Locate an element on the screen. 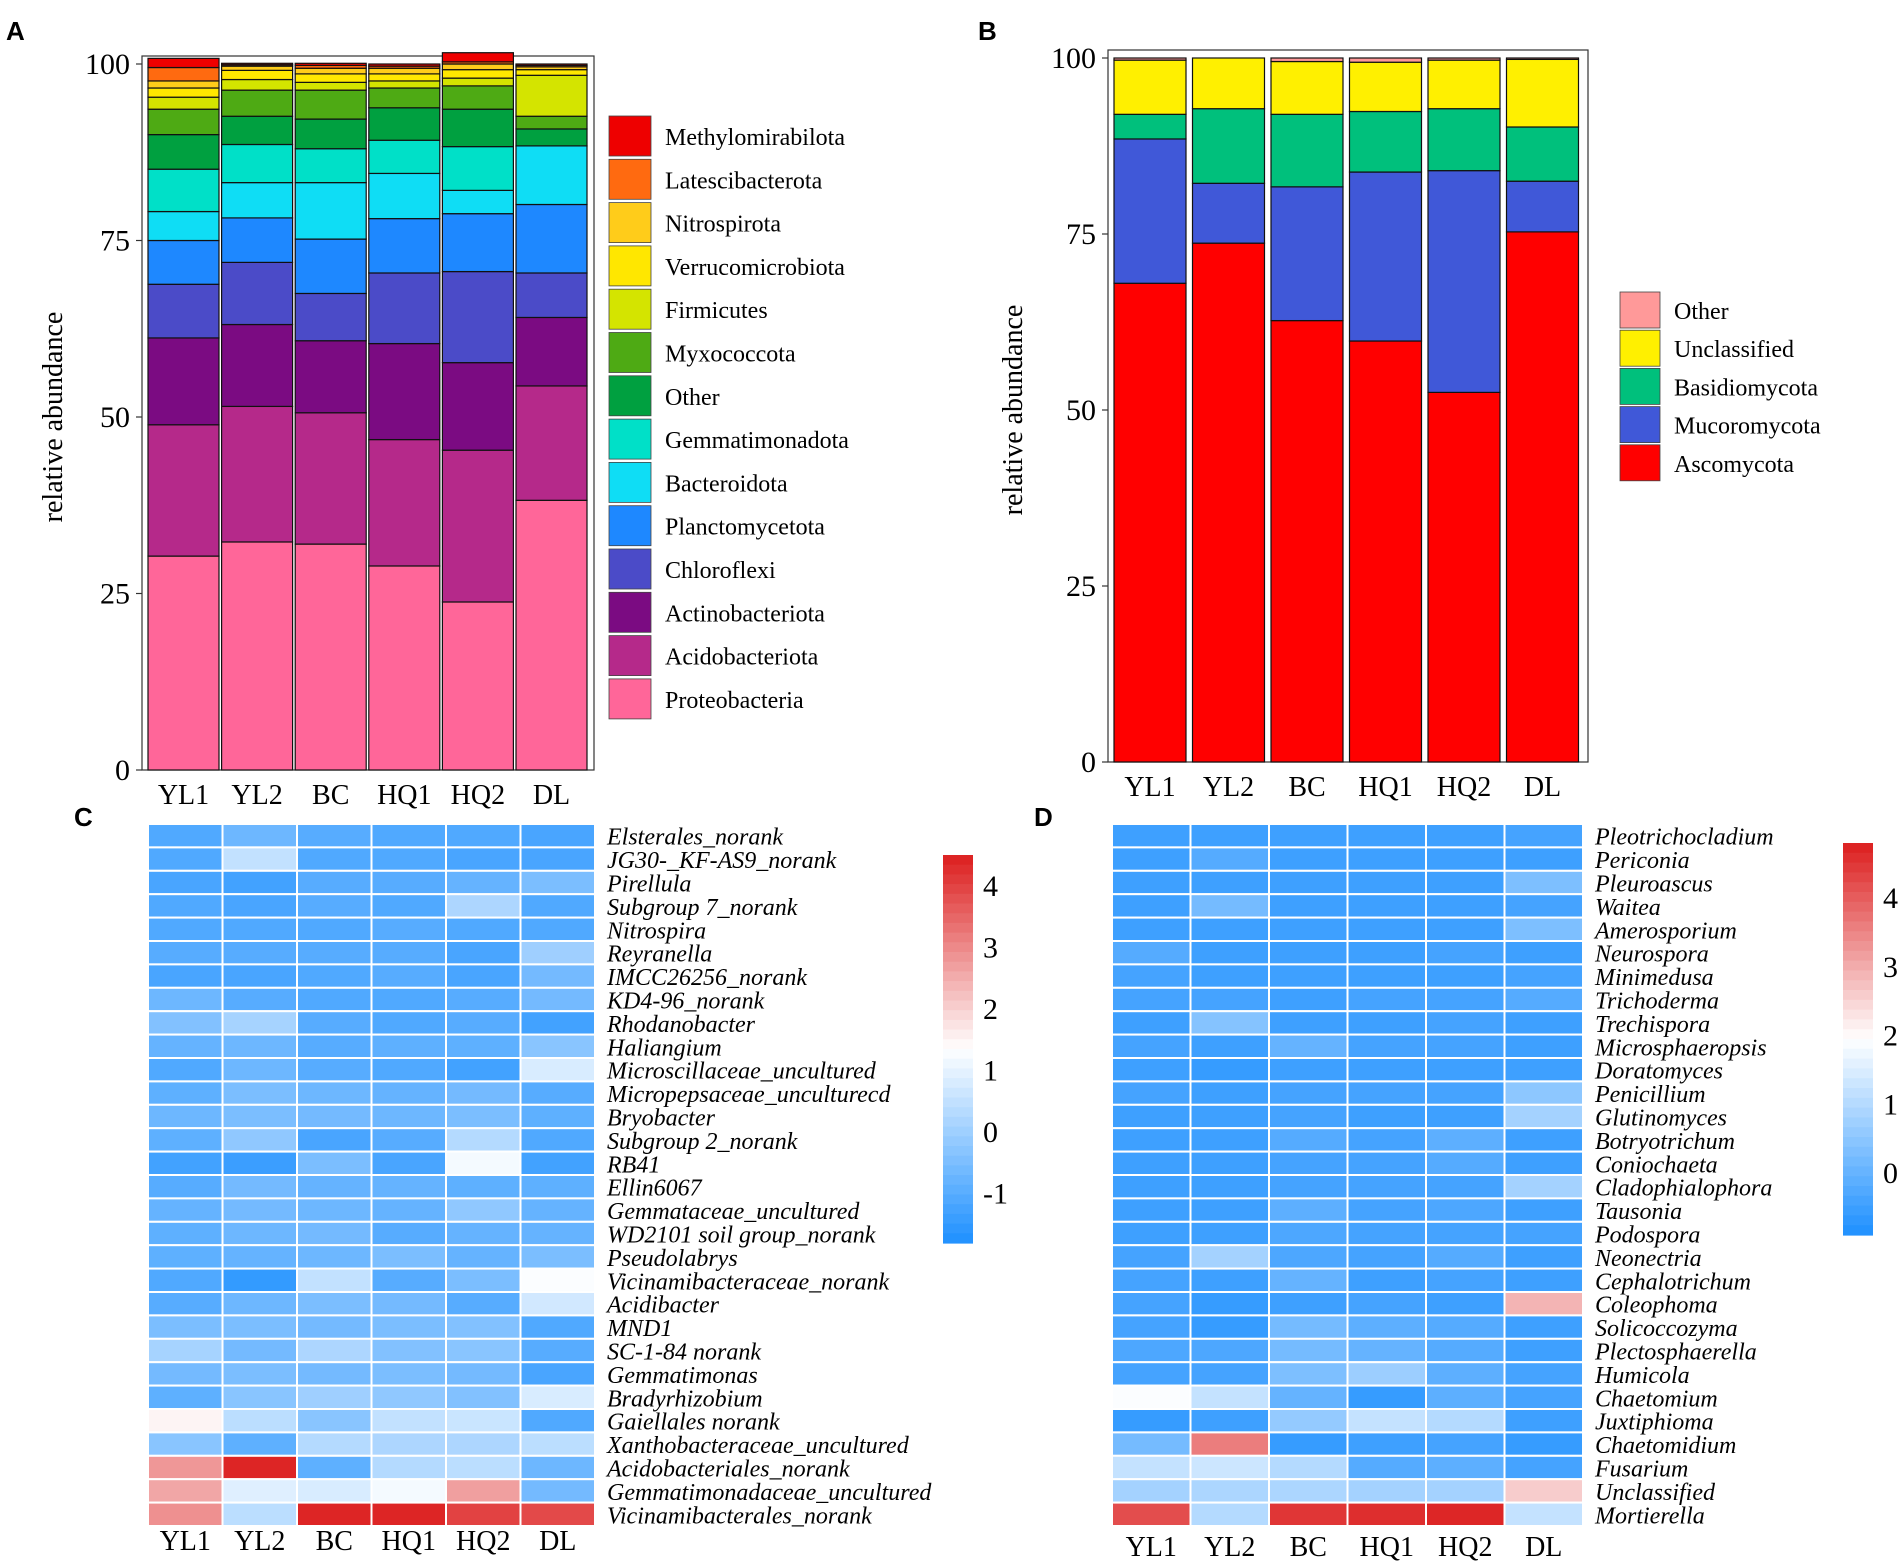  panel-d-cell-coleophoma-dl is located at coordinates (1543, 1304).